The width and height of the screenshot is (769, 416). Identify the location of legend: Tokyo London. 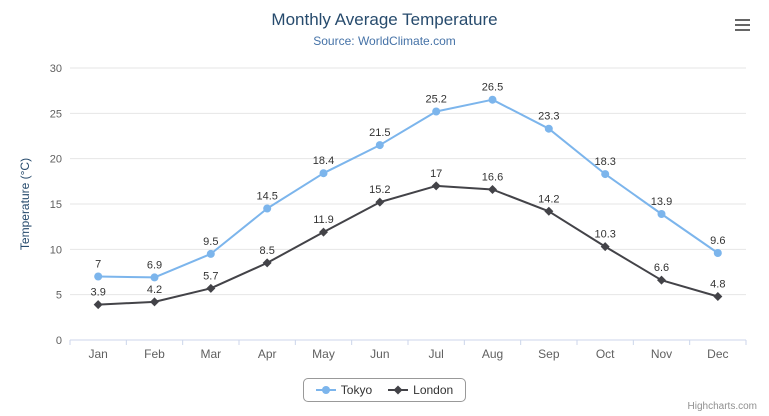
(384, 390).